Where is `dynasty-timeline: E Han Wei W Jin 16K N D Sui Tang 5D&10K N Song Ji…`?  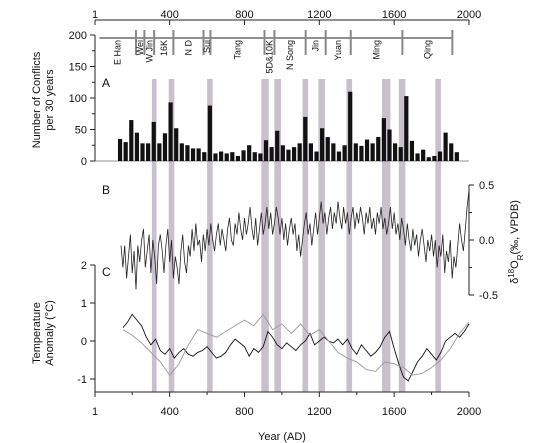
dynasty-timeline: E Han Wei W Jin 16K N D Sui Tang 5D&10K N Song Ji… is located at coordinates (276, 52).